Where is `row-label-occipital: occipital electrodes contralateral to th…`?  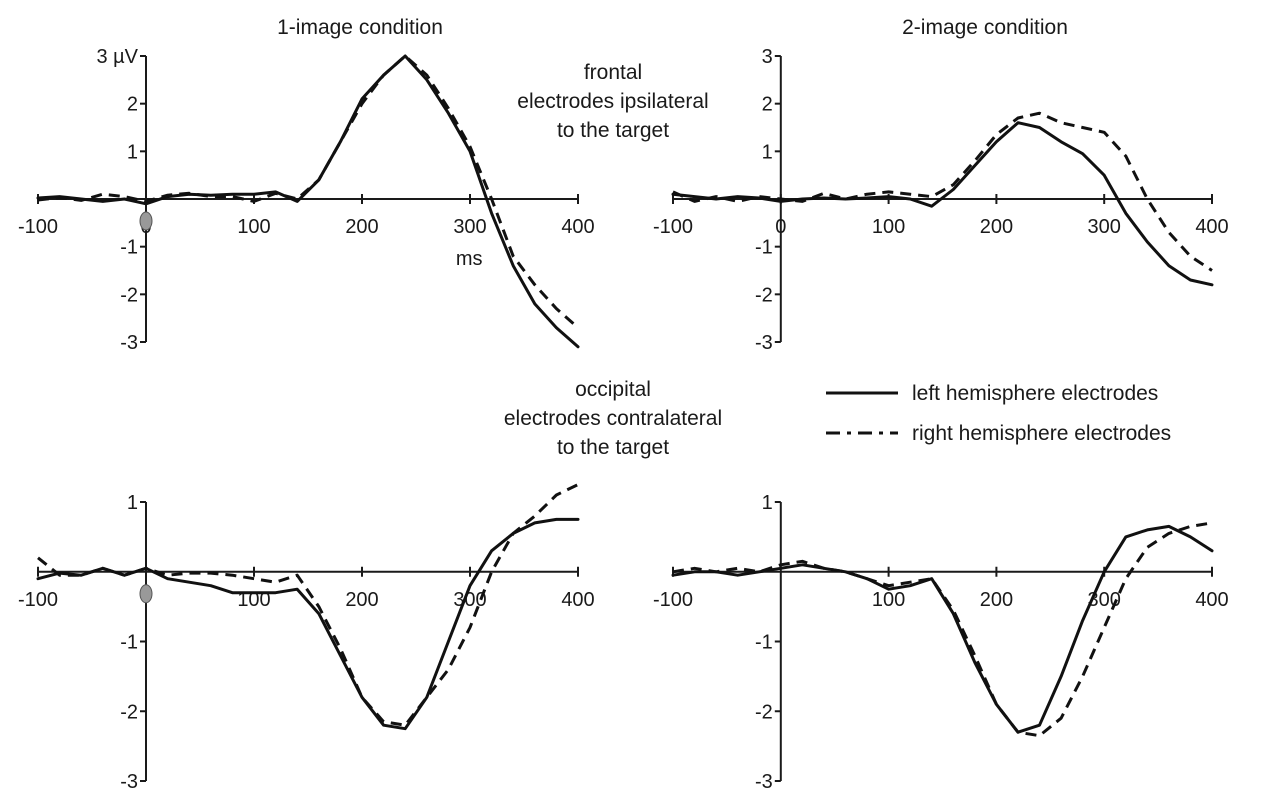
row-label-occipital: occipital electrodes contralateral to th… is located at coordinates (613, 418).